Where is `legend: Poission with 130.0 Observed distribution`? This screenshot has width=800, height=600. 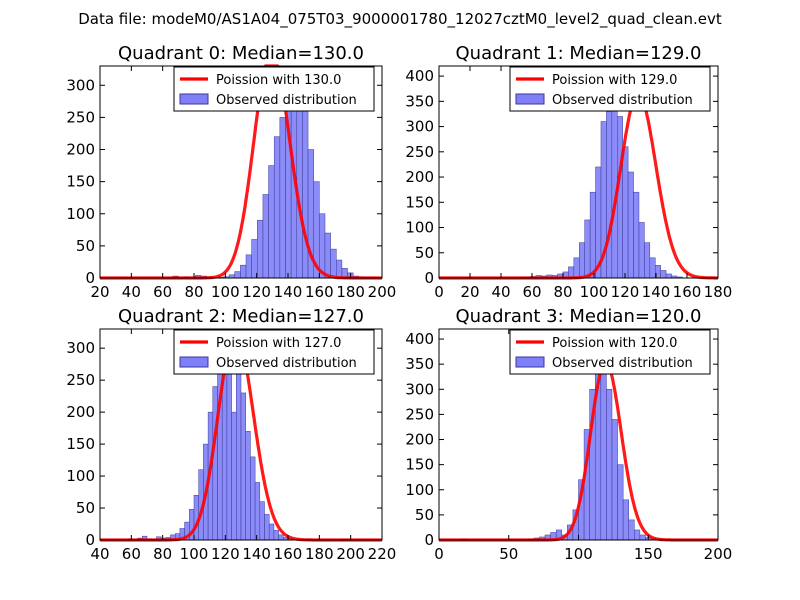
legend: Poission with 130.0 Observed distribution is located at coordinates (274, 89).